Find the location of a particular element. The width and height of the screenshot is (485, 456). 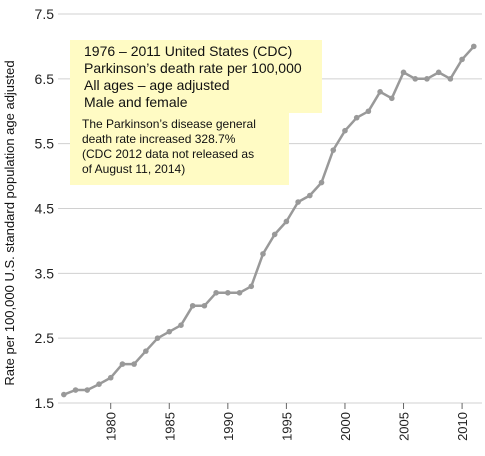

x-axis-ticks: 1980 1985 1990 1995 2000 2005 2010 is located at coordinates (287, 422).